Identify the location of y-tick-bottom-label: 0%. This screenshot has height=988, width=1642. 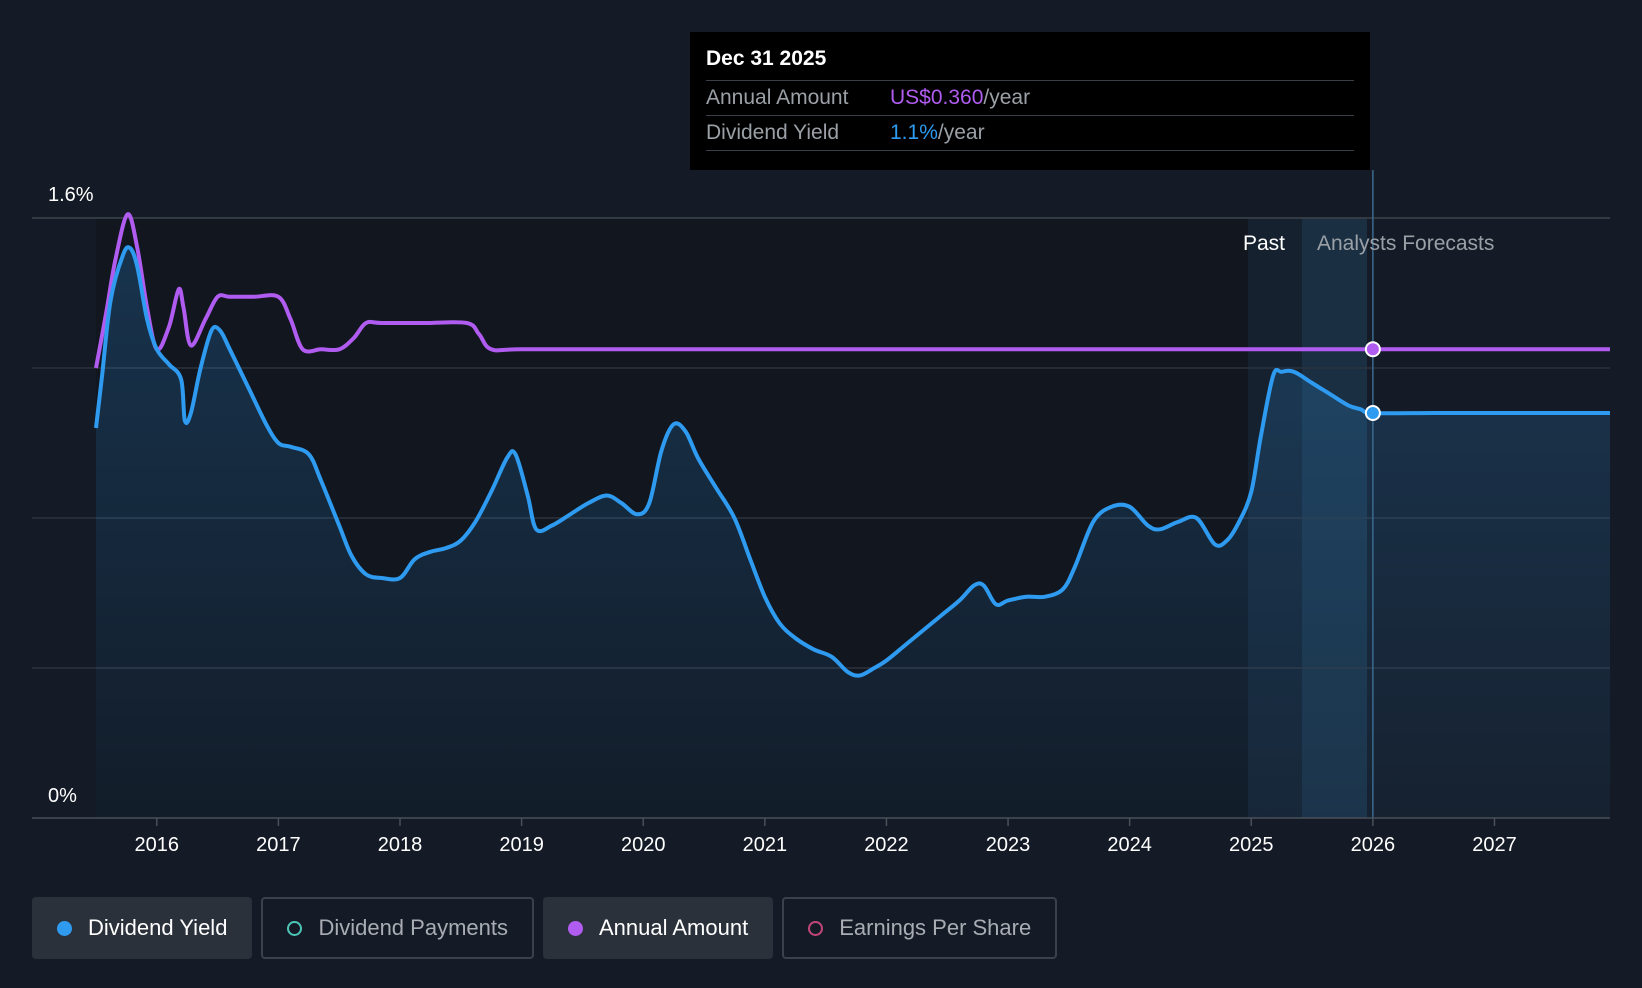
(62, 796).